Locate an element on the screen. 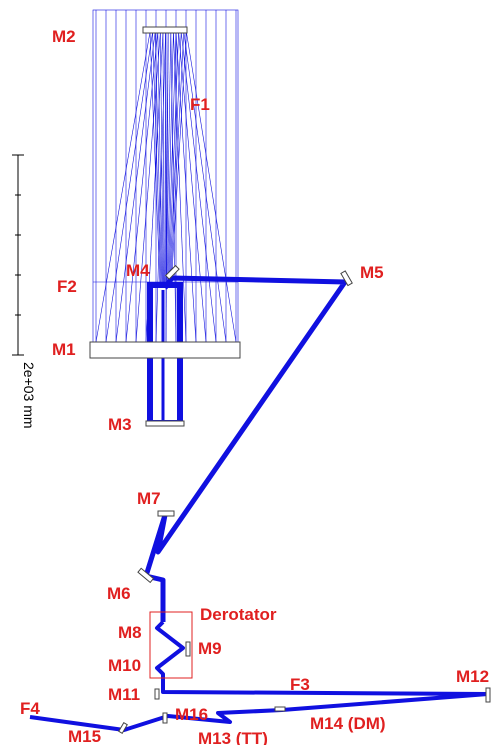  label: Derotator is located at coordinates (238, 614).